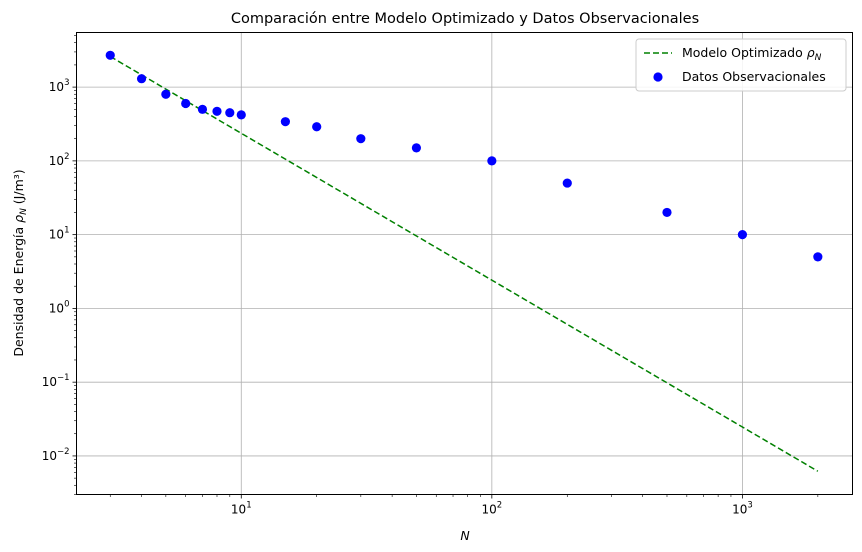 The width and height of the screenshot is (862, 552). I want to click on y-tick-label: 10⁻², so click(56, 455).